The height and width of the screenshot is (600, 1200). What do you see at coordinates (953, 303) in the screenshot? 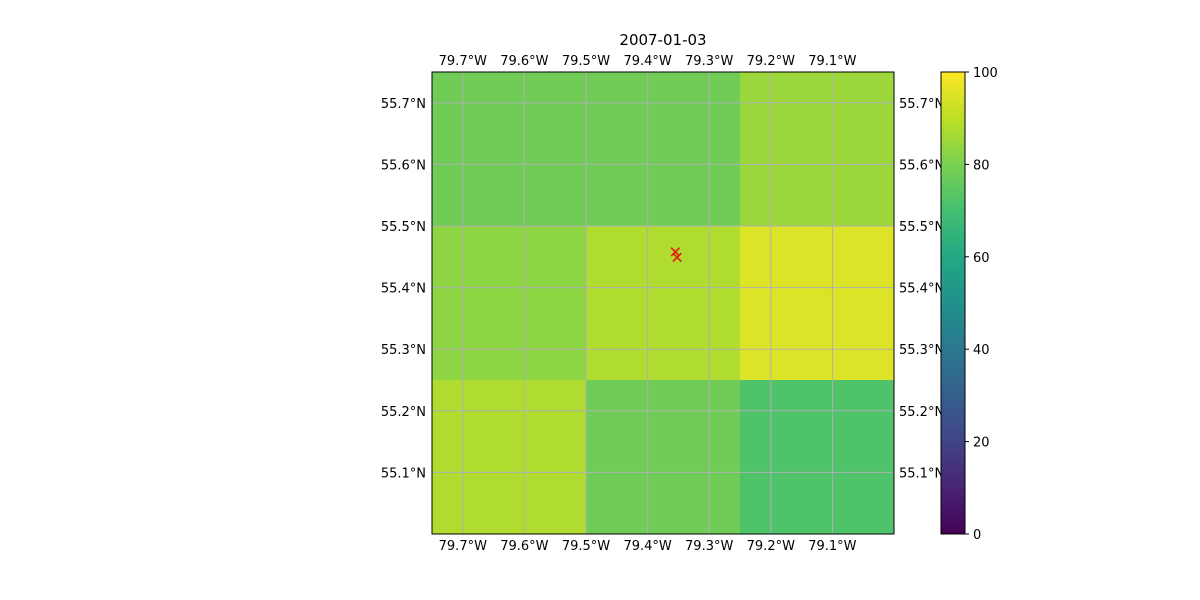
I see `colorbar-gradient` at bounding box center [953, 303].